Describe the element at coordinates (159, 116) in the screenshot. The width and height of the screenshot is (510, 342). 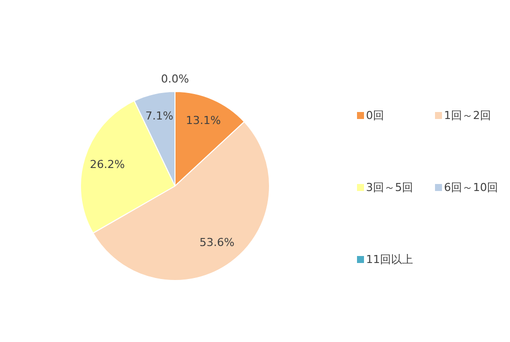
I see `data-label: 7.1%` at that location.